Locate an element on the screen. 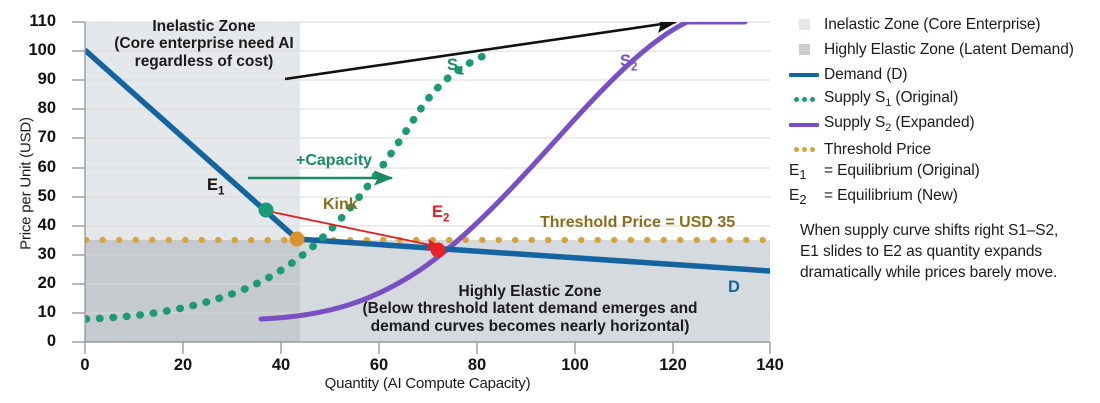 The width and height of the screenshot is (1100, 403). legend-label-demand: Demand (D) is located at coordinates (866, 74).